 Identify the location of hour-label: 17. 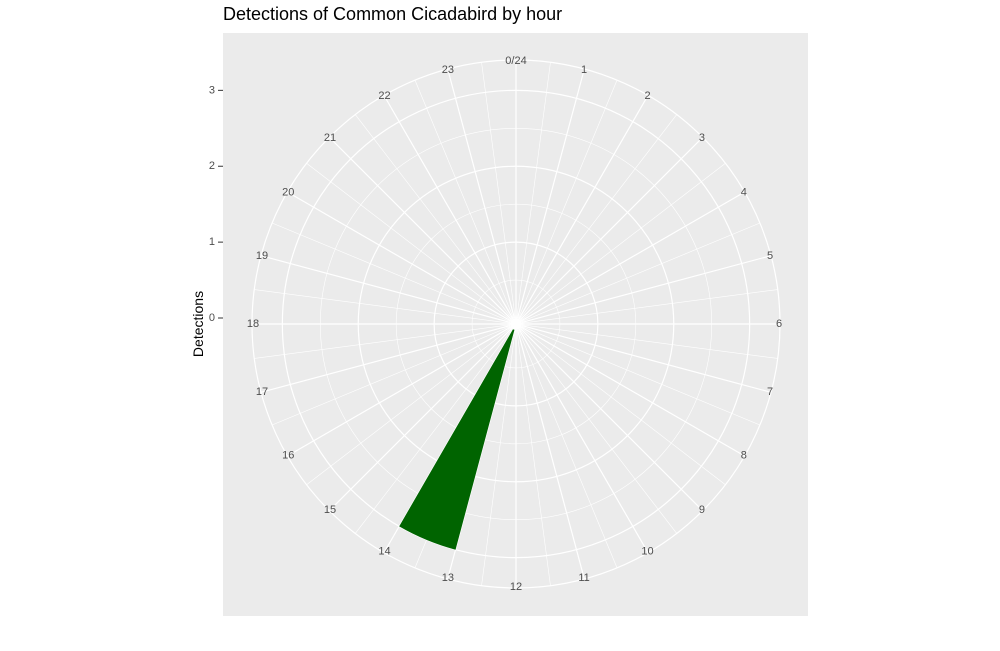
(262, 392).